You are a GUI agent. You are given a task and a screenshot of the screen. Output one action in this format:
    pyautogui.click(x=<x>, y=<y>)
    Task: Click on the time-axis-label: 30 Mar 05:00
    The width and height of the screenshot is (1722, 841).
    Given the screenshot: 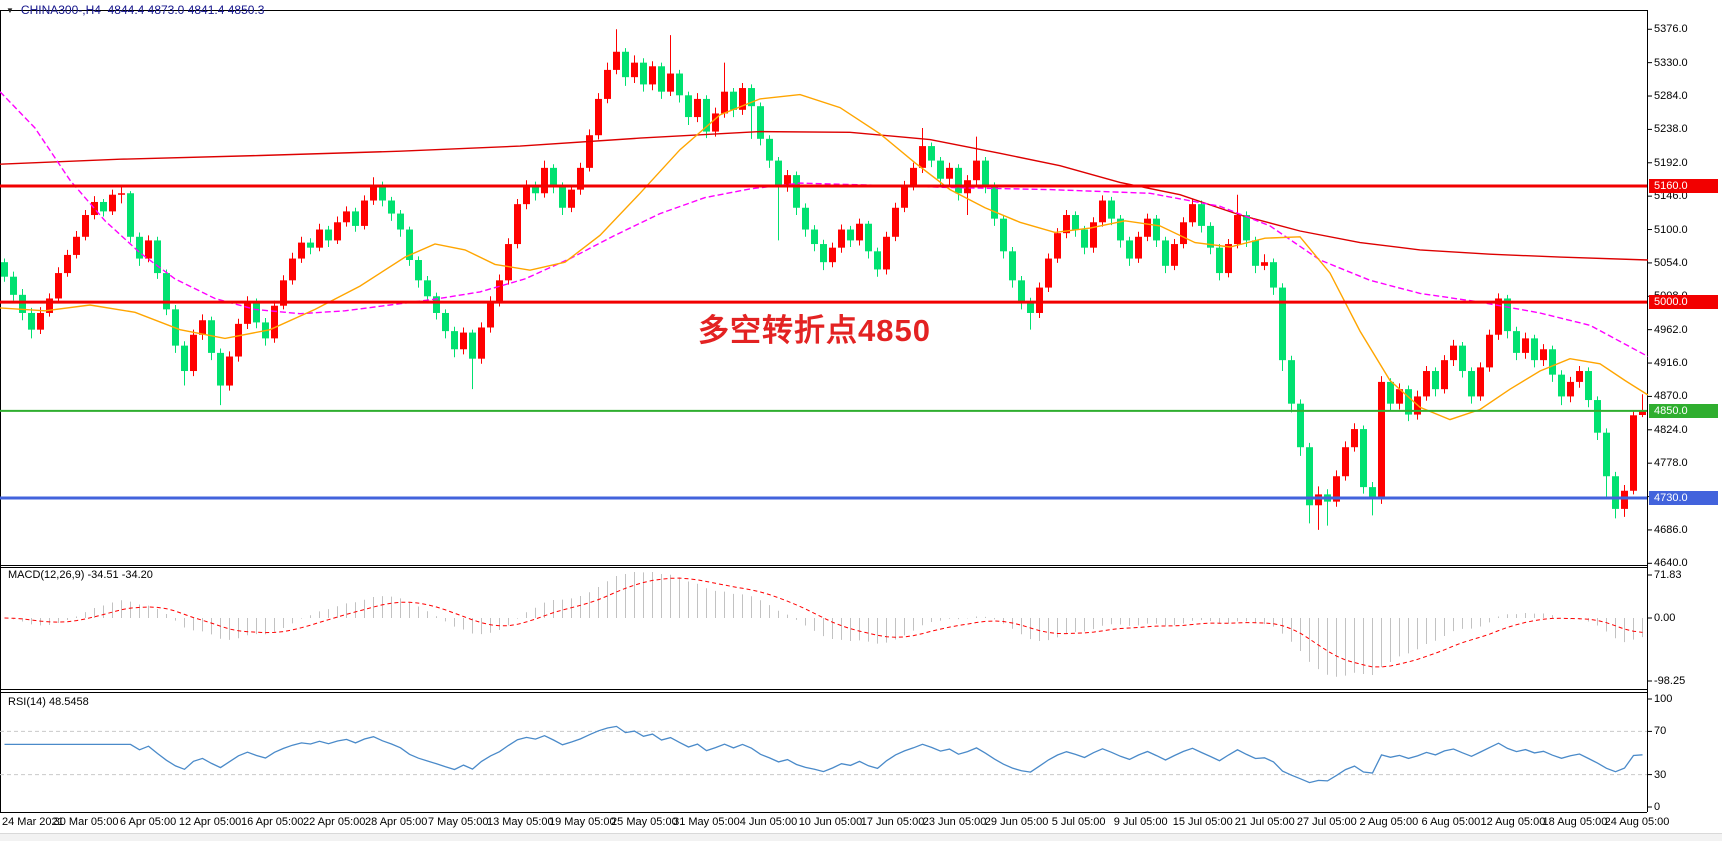 What is the action you would take?
    pyautogui.click(x=86, y=822)
    